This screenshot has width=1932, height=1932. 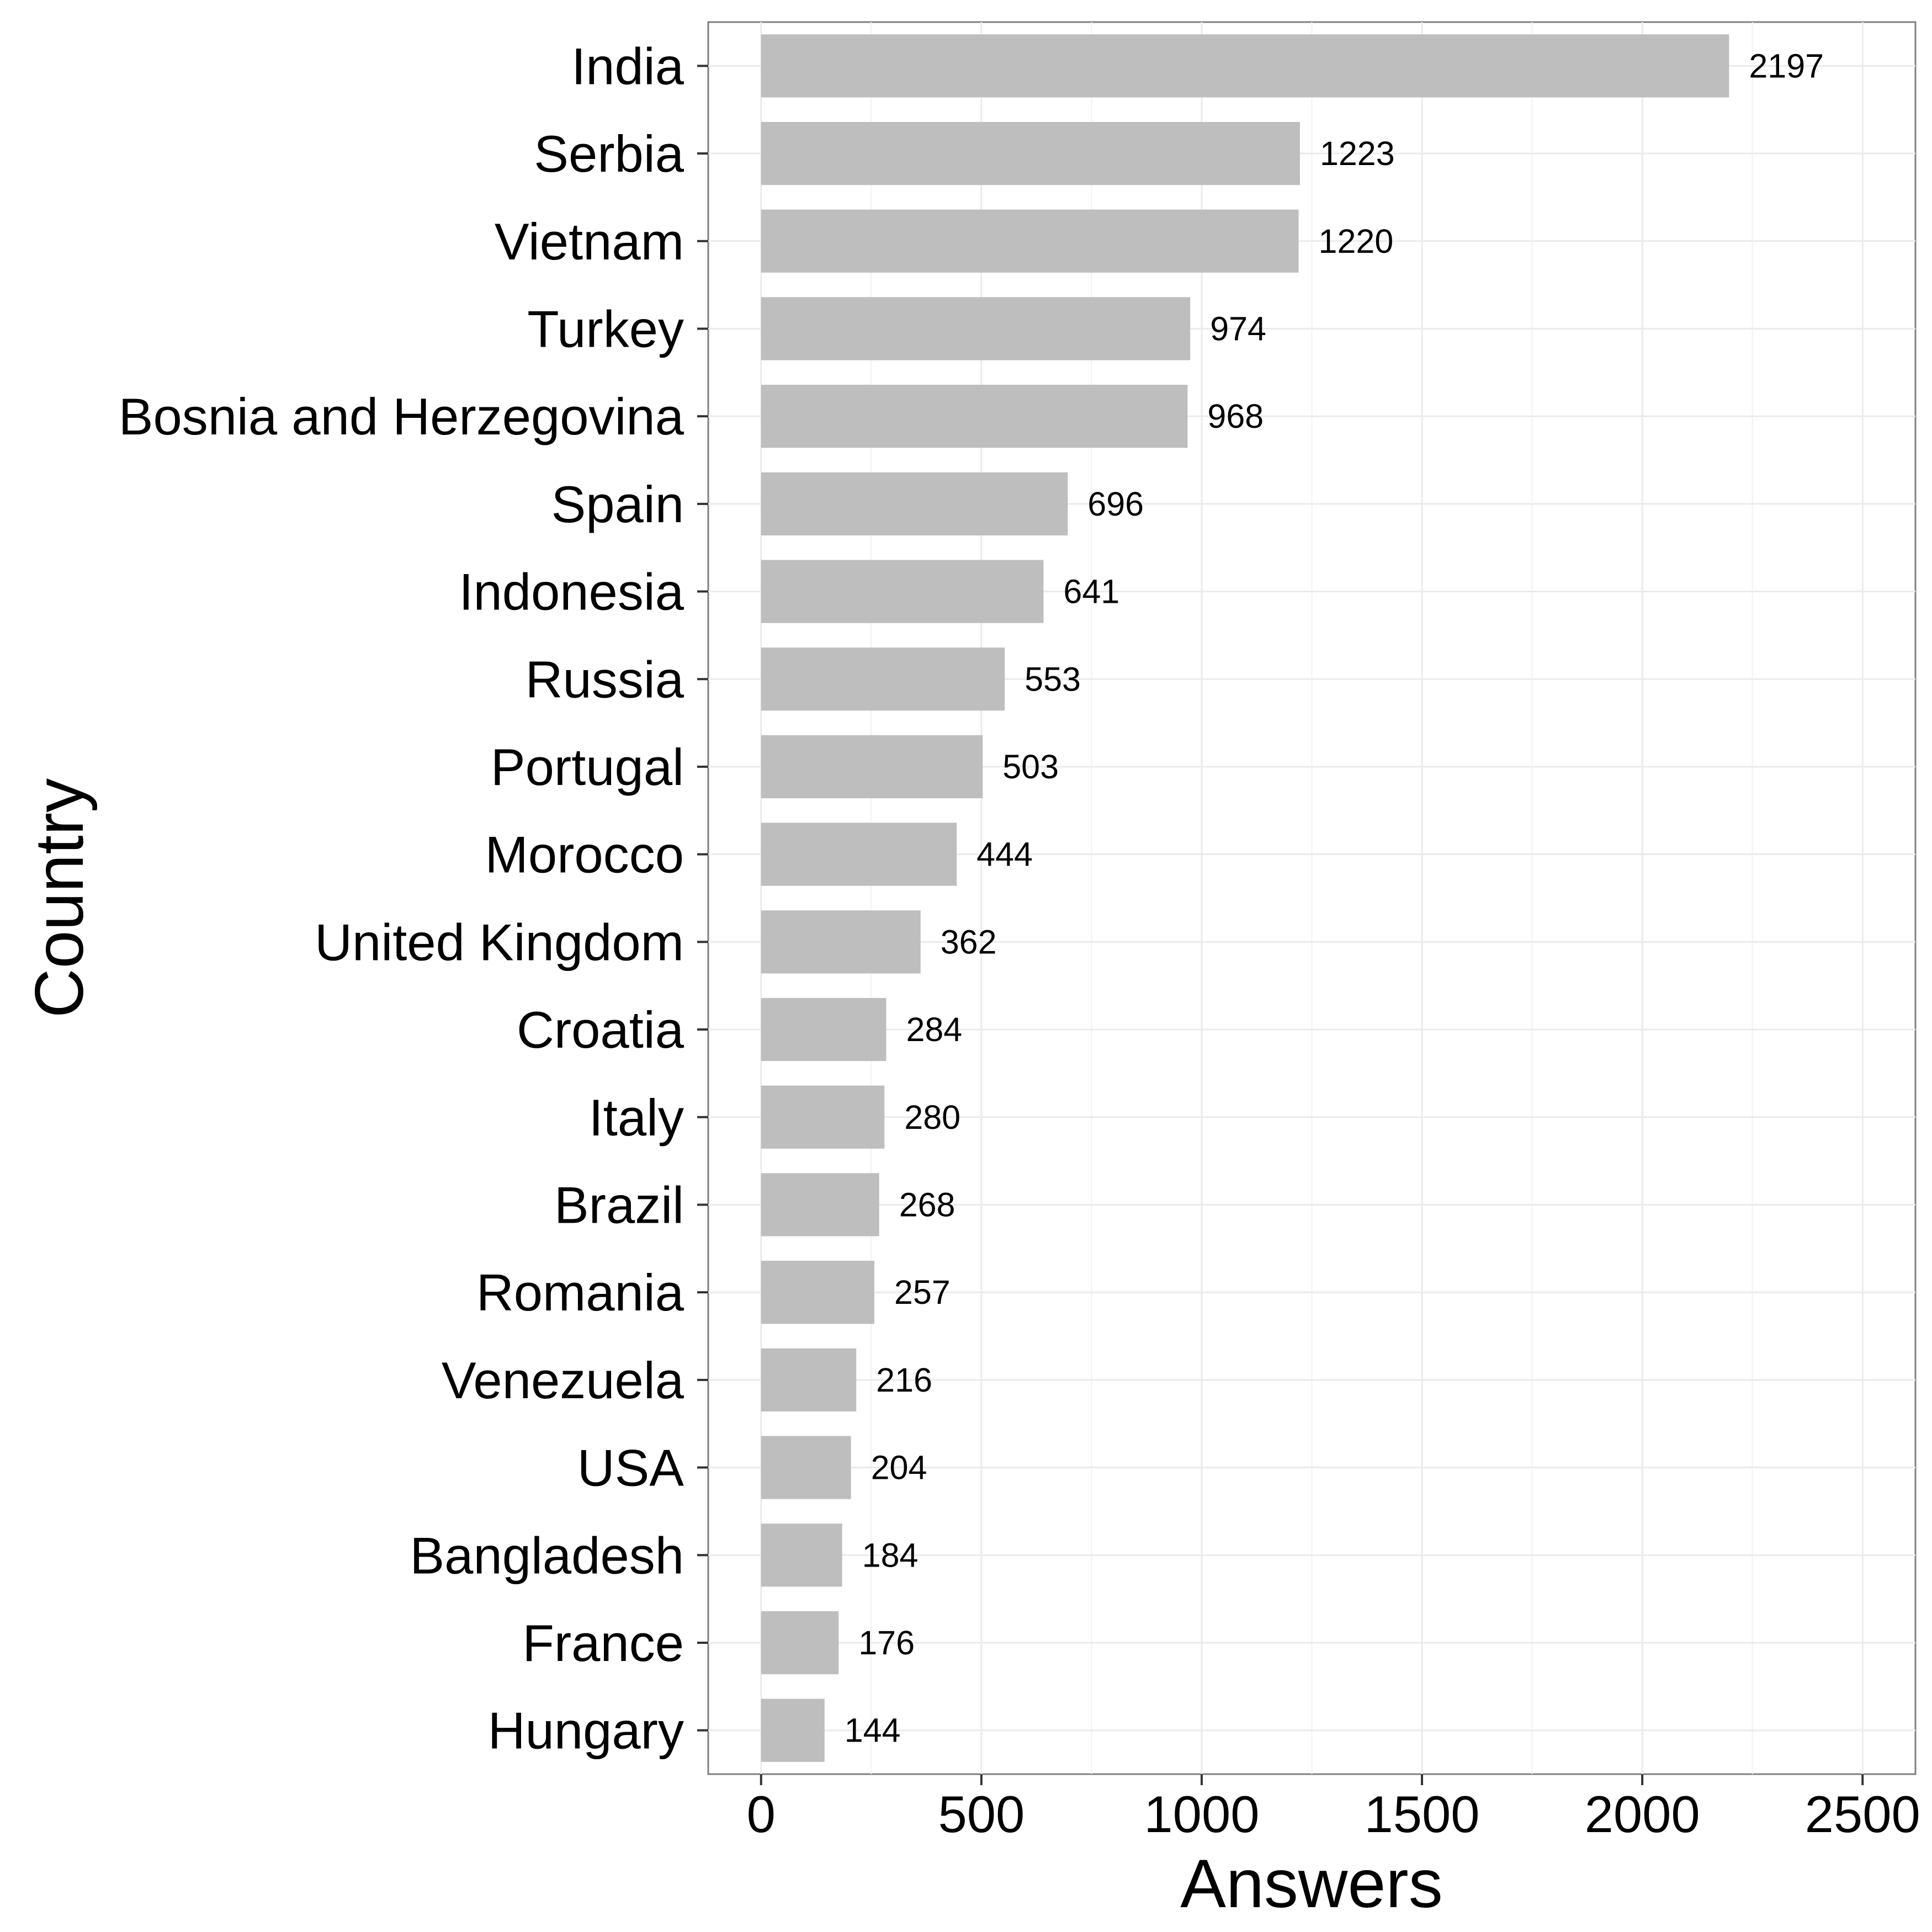 What do you see at coordinates (606, 329) in the screenshot?
I see `y-tick-label: Turkey` at bounding box center [606, 329].